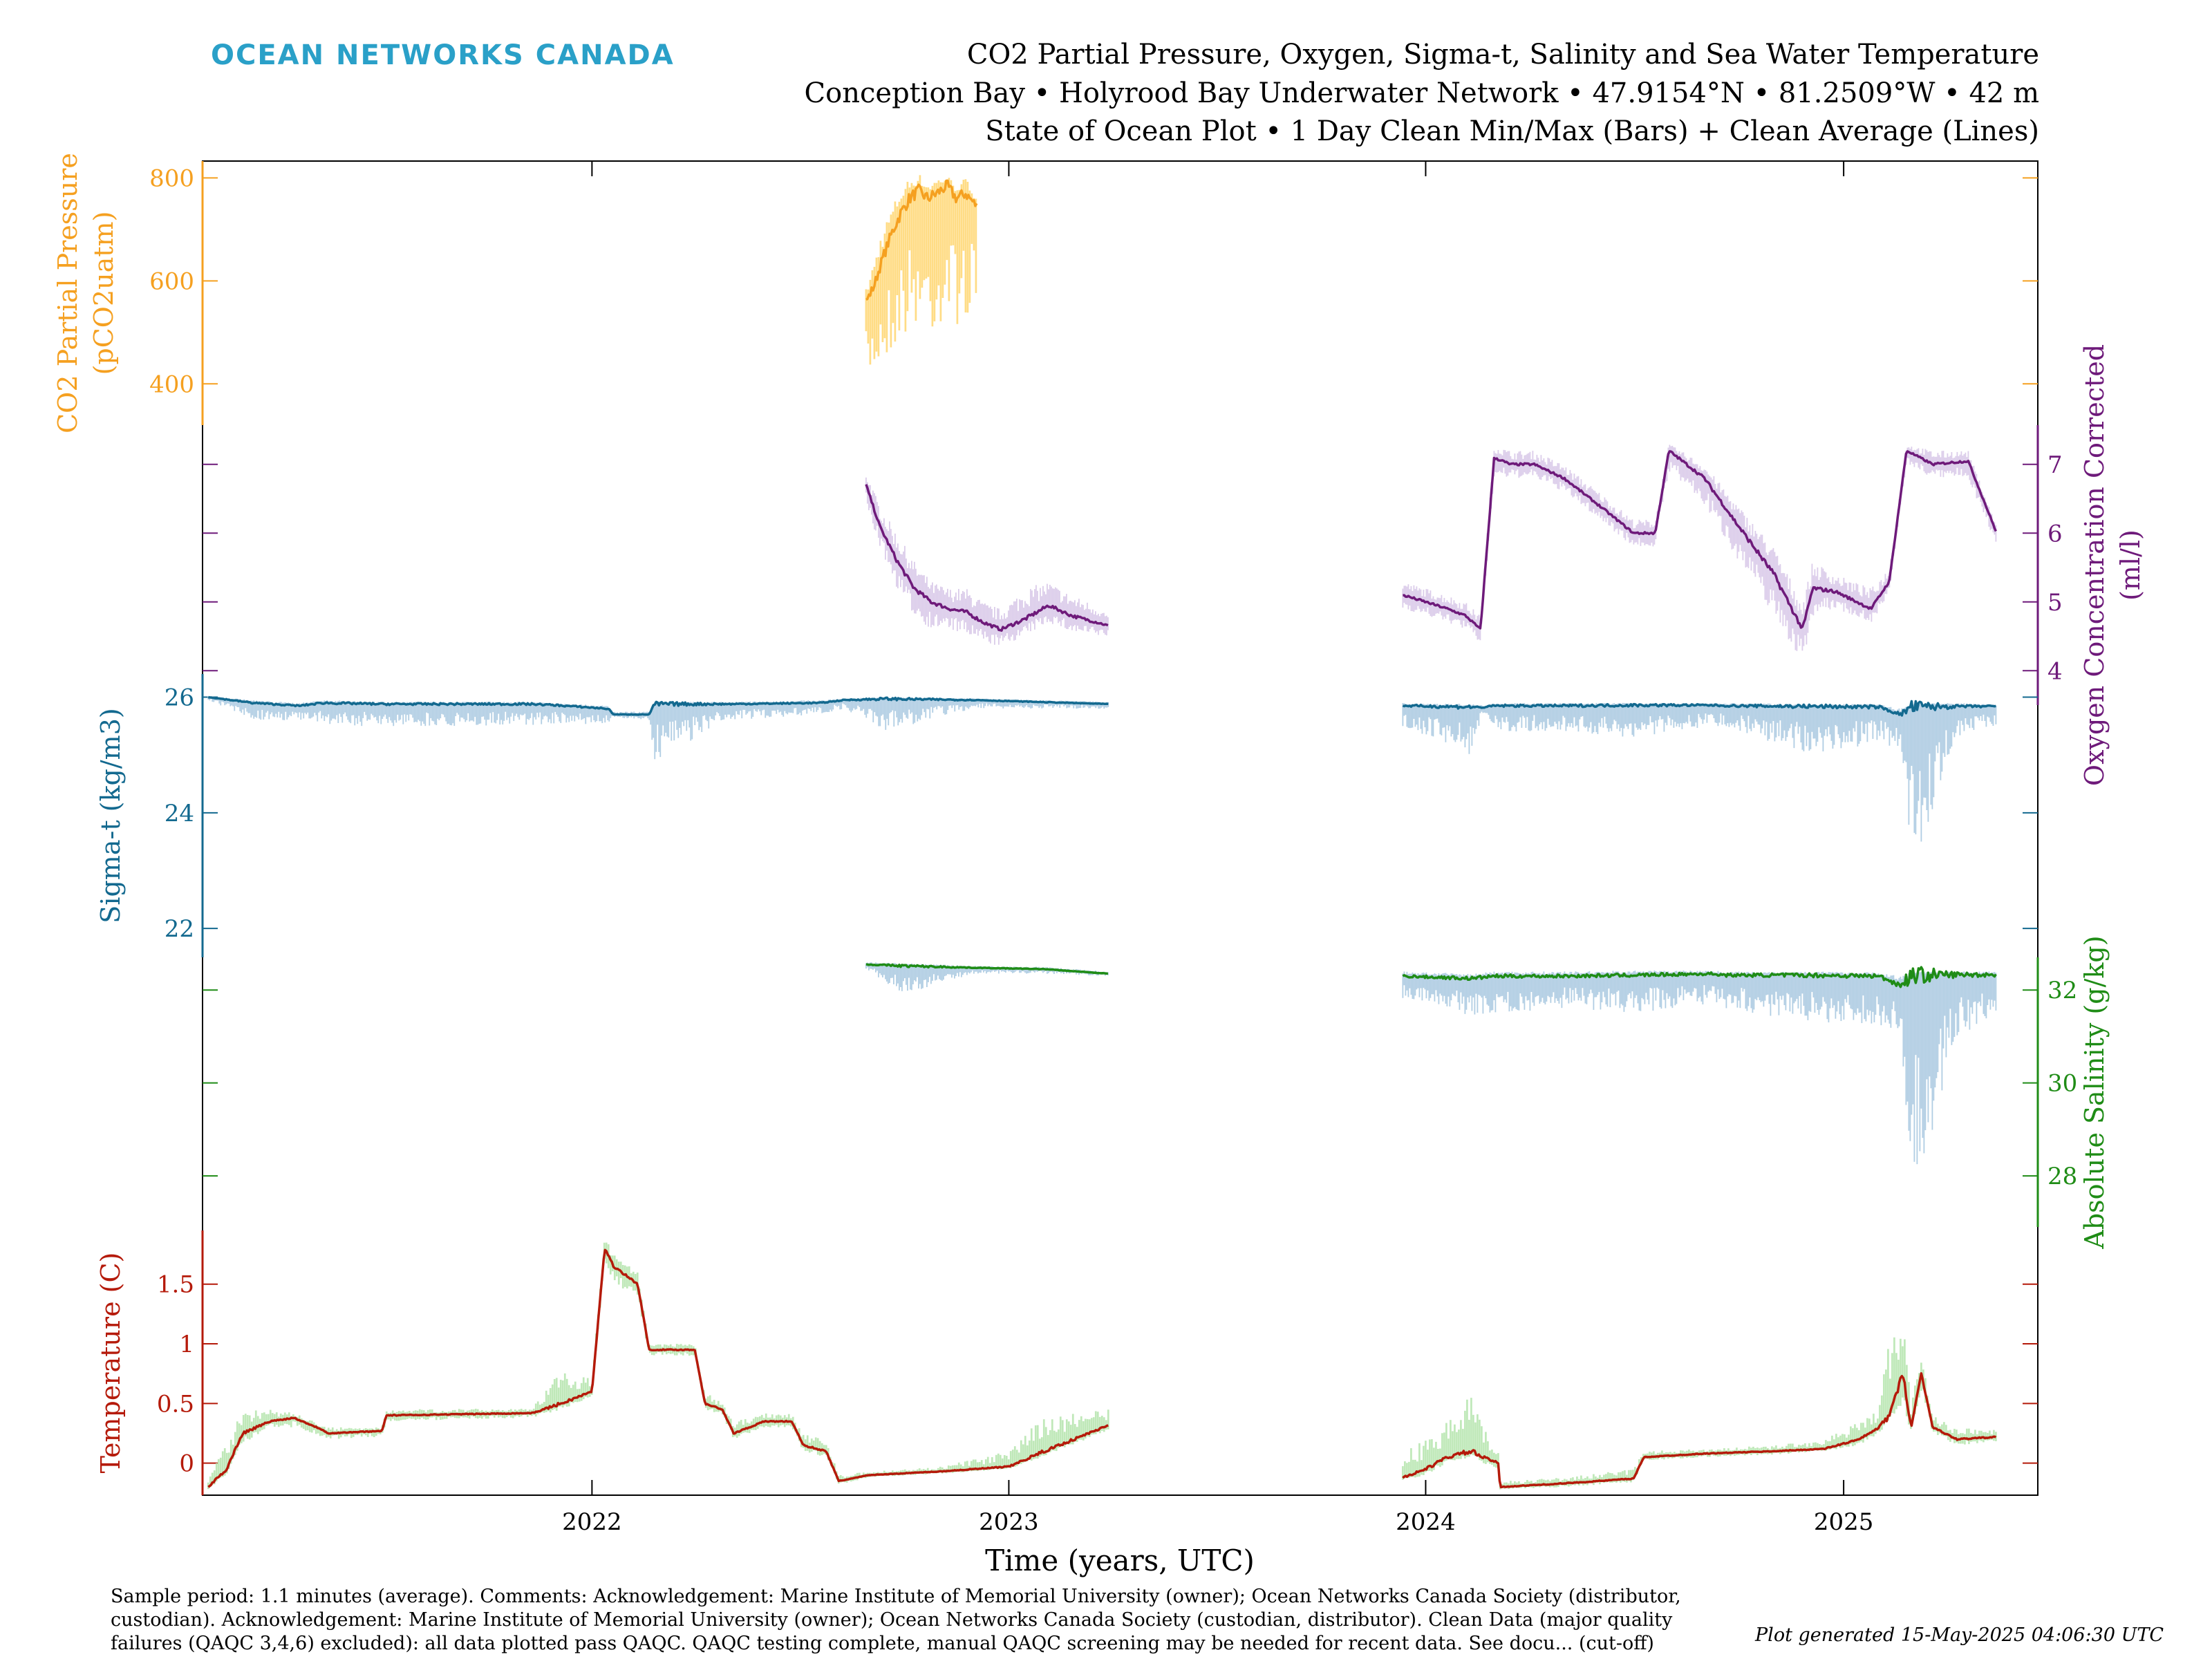 Image resolution: width=2212 pixels, height=1659 pixels. I want to click on oxygen-y-tick-label: 5, so click(2055, 603).